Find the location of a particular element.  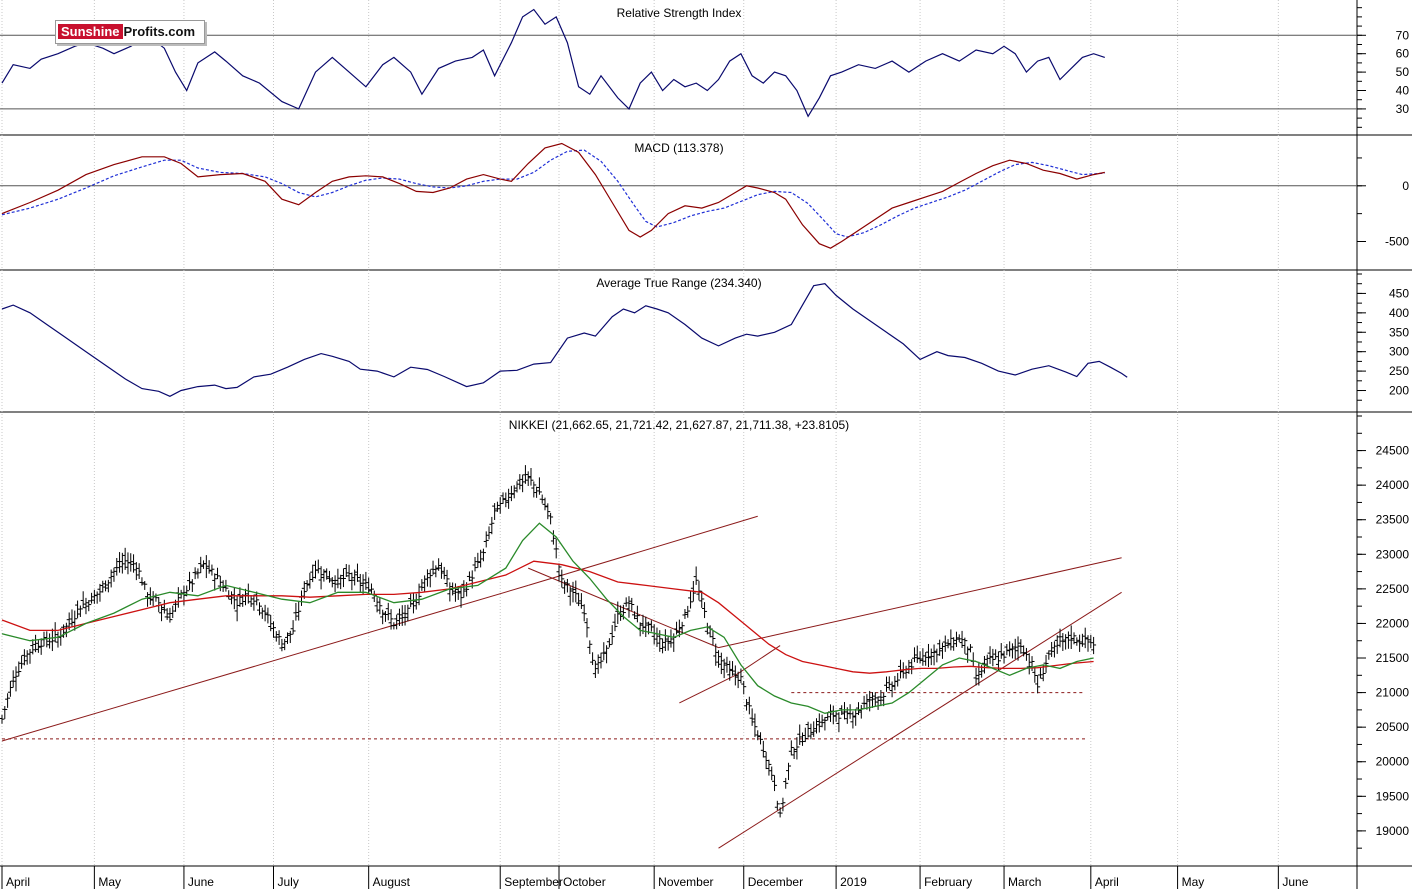

month-label-august: August is located at coordinates (392, 882).